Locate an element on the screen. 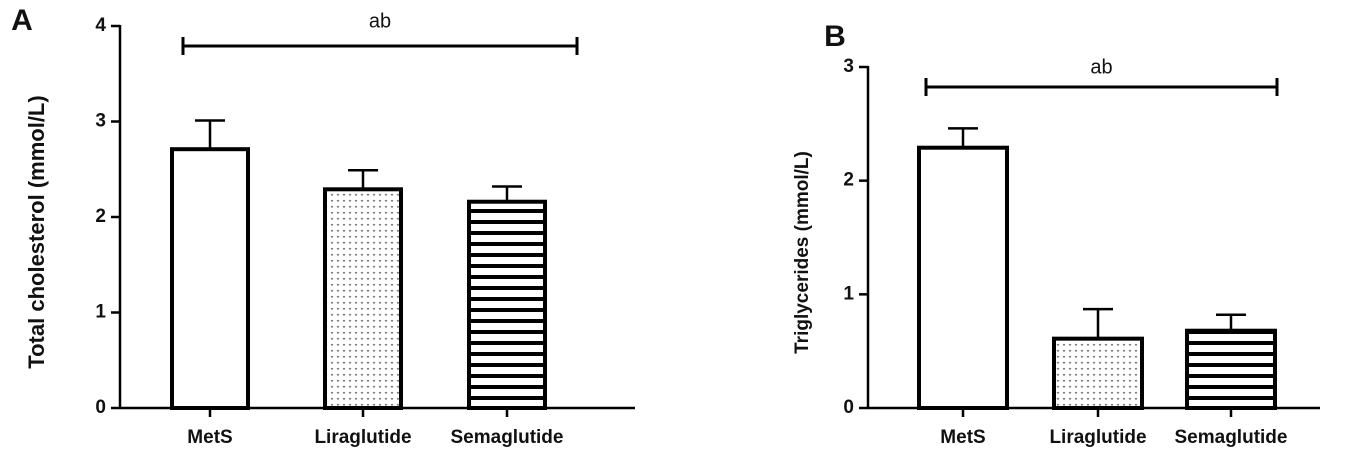 This screenshot has width=1349, height=463. y-axis-title: Triglycerides (mmol/L) is located at coordinates (802, 252).